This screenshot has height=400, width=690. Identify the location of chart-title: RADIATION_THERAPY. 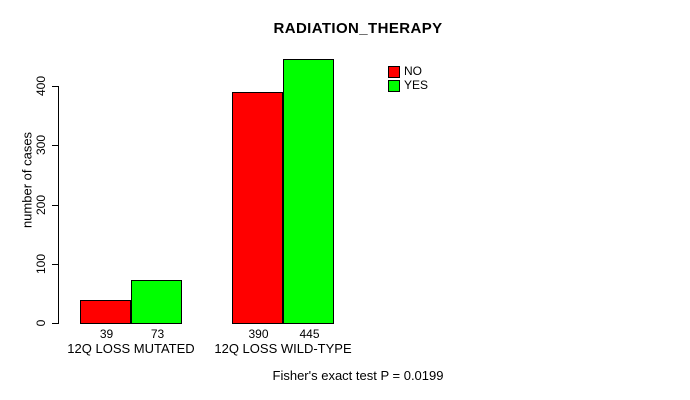
(358, 28).